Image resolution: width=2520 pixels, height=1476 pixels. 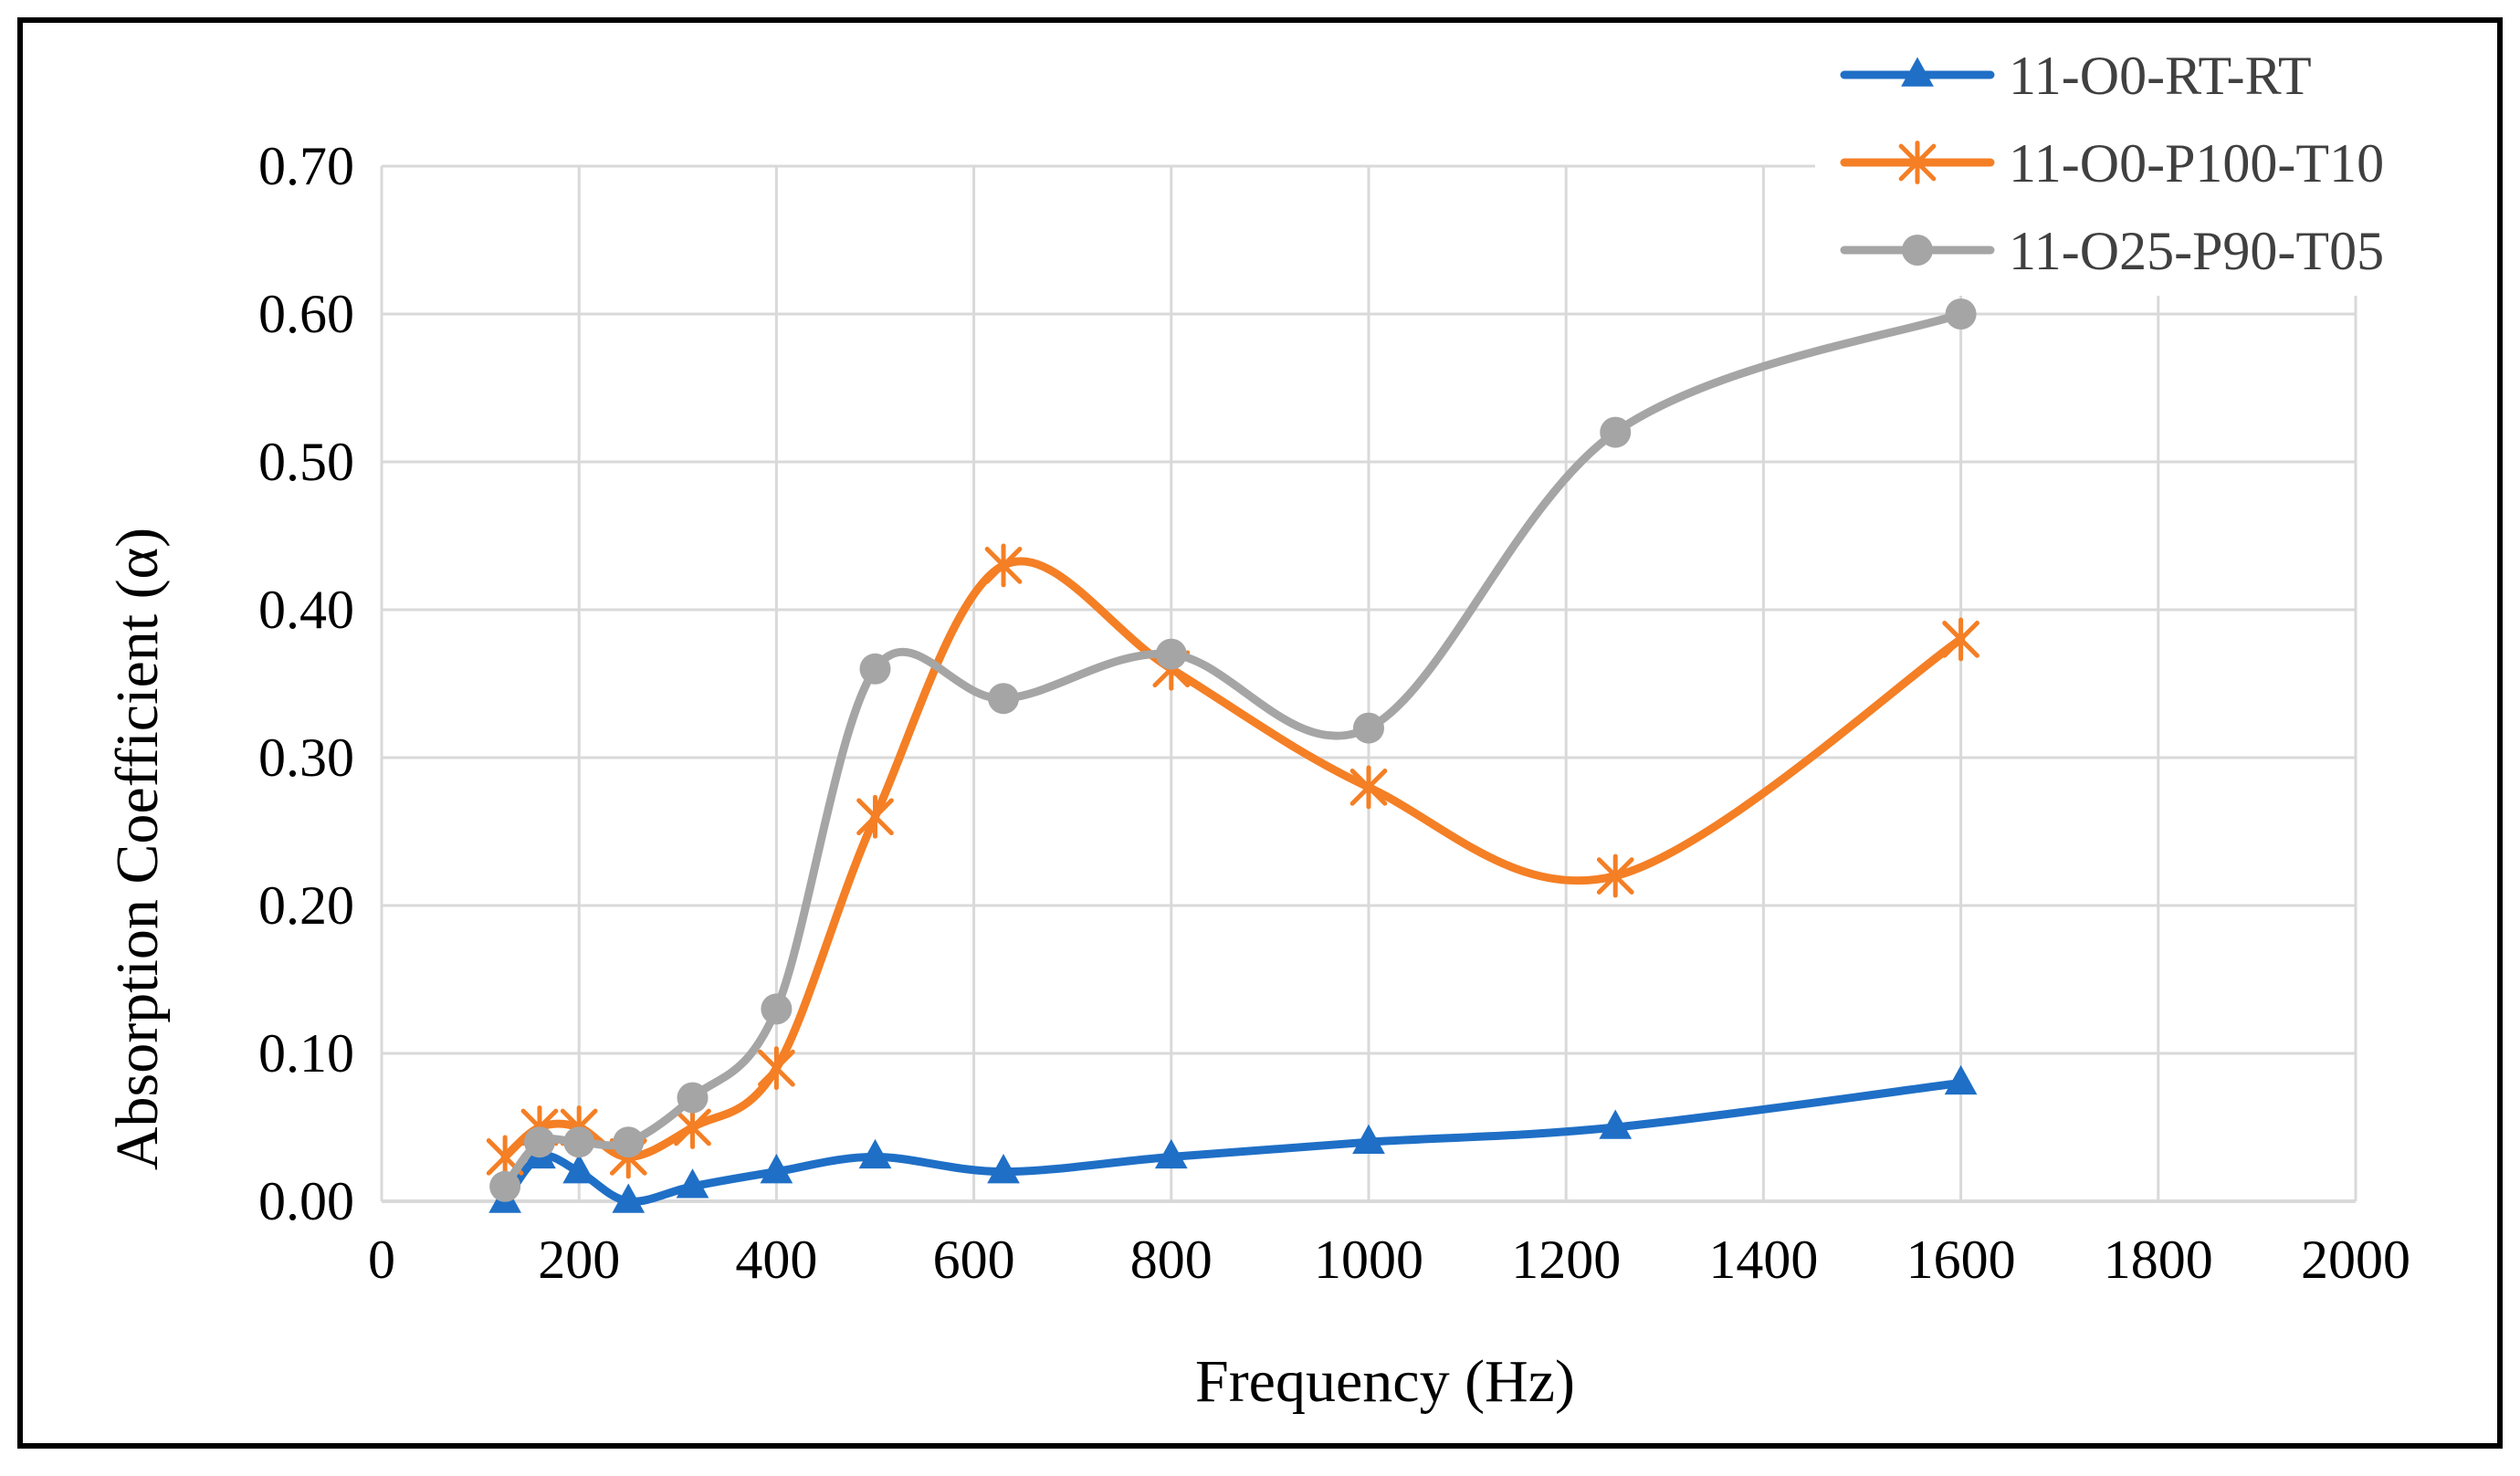 I want to click on x-axis-title: Frequency (Hz), so click(x=1385, y=1381).